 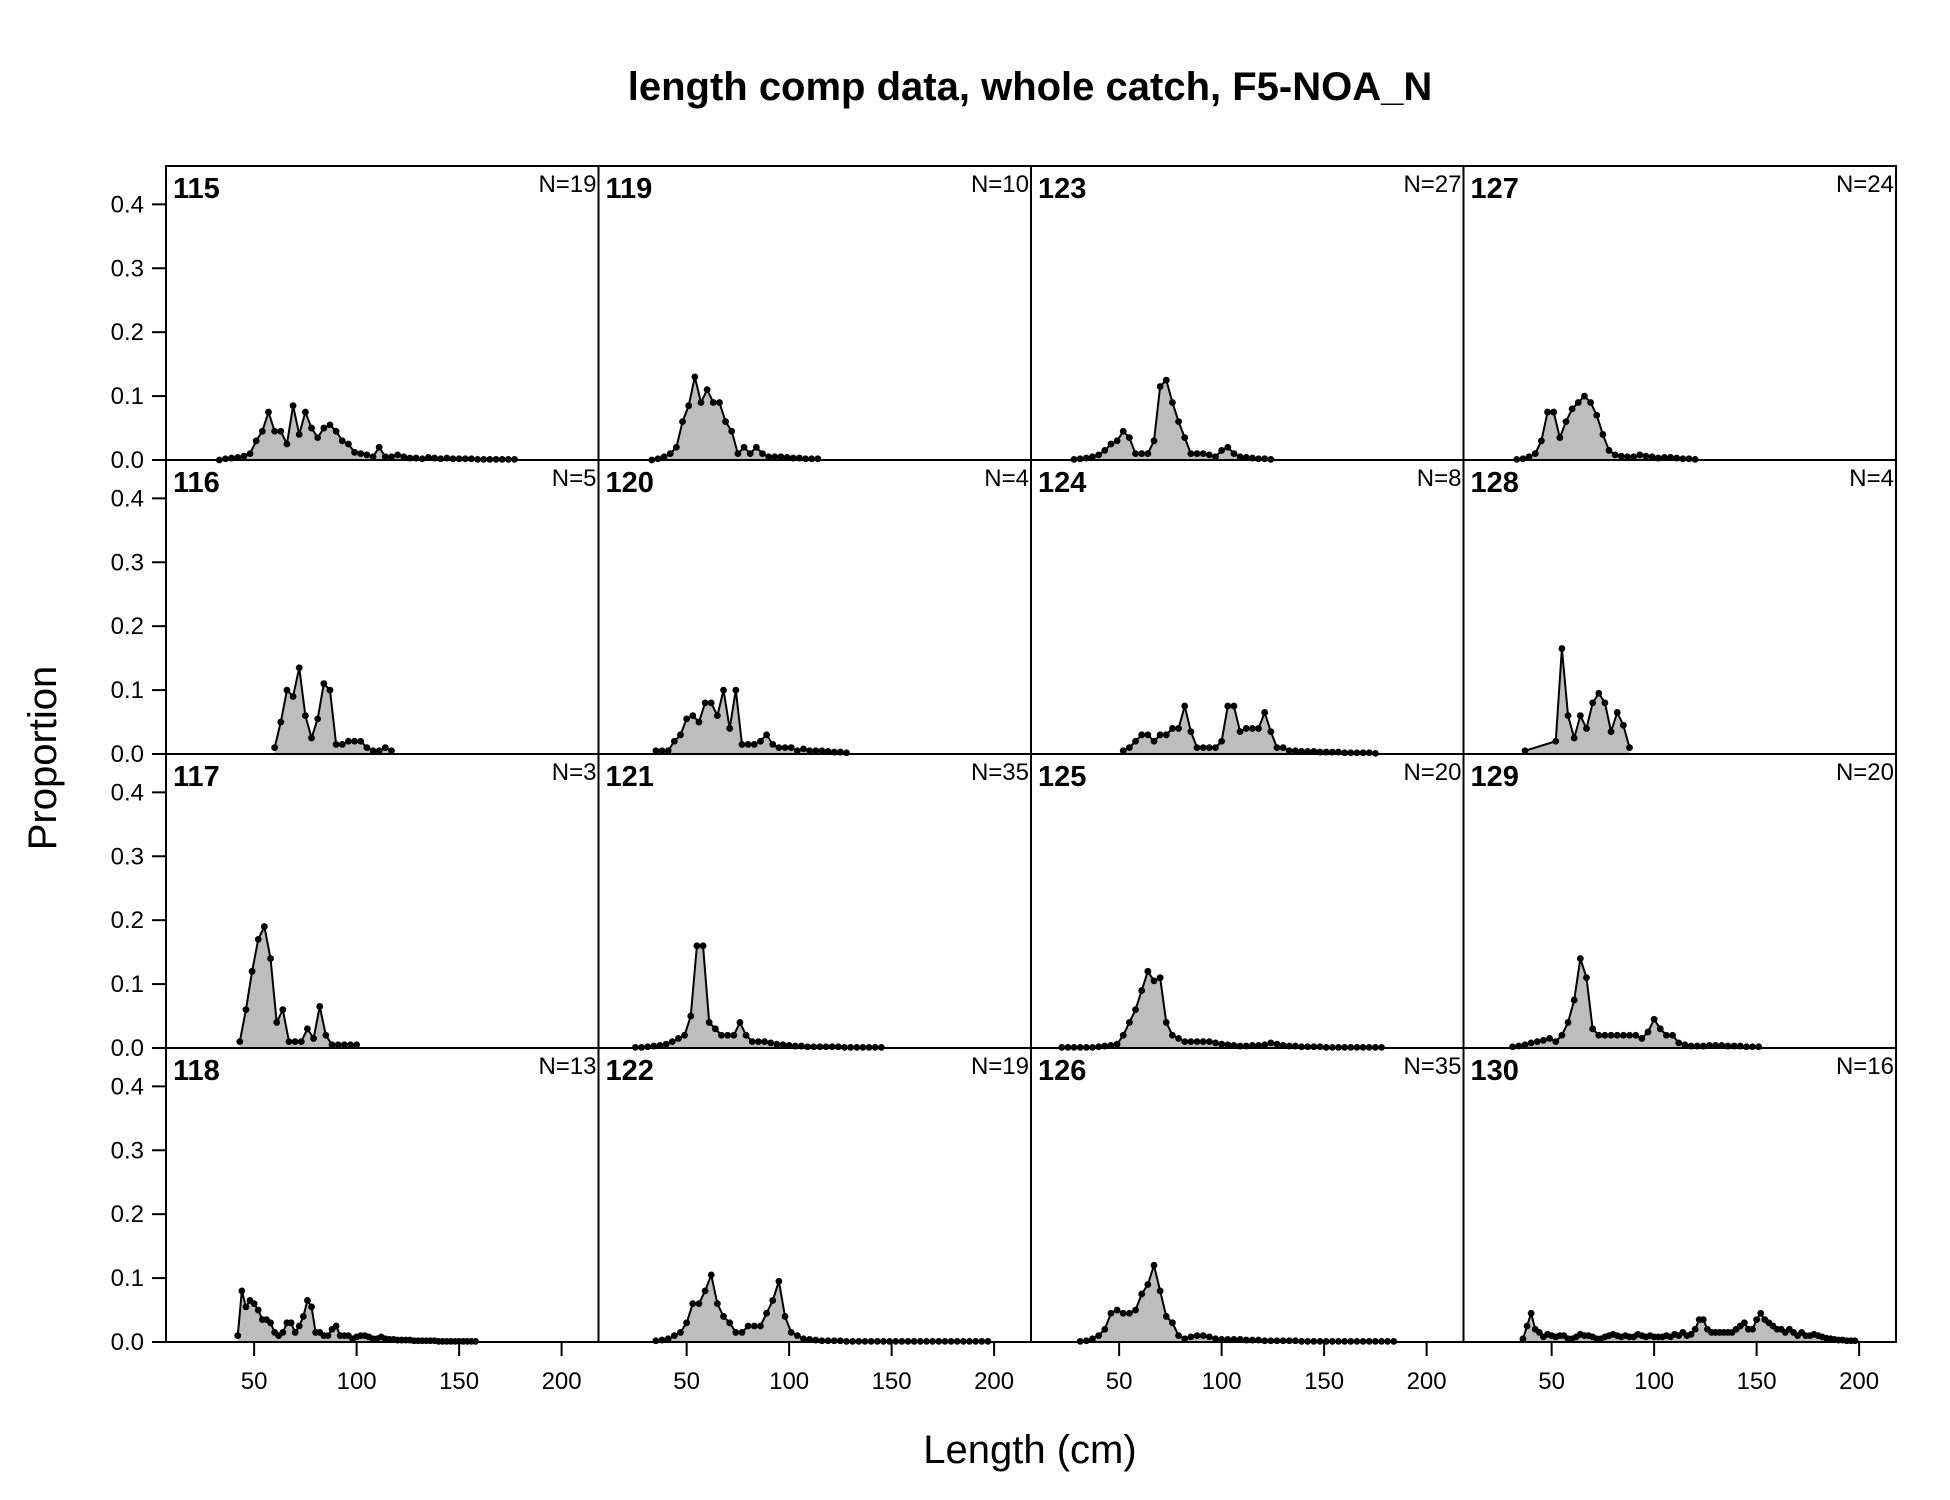 I want to click on x-tick-label: 200, so click(x=562, y=1381).